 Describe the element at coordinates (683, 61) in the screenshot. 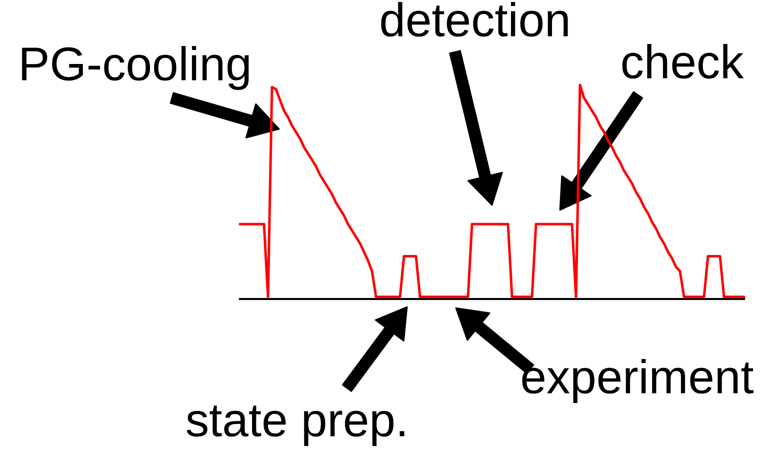

I see `text: check` at that location.